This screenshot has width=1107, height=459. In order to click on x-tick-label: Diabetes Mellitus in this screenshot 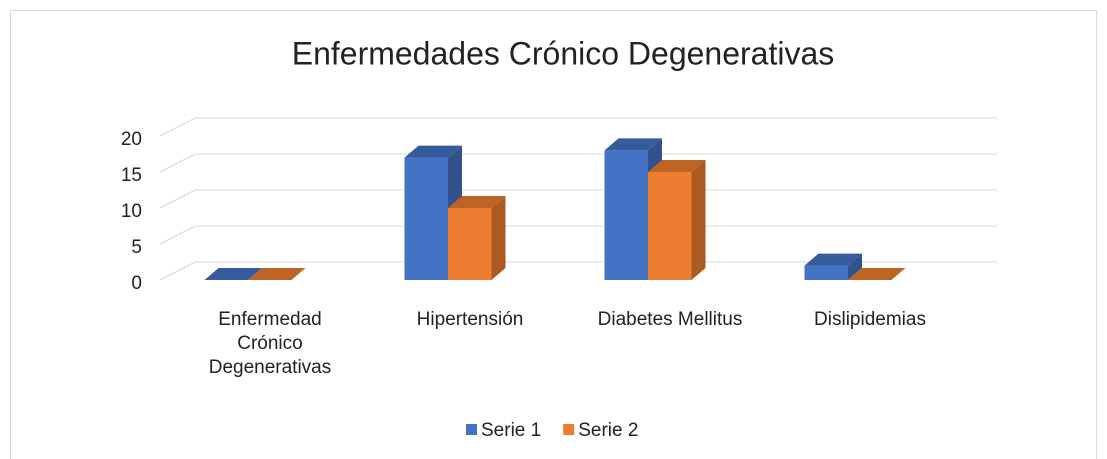, I will do `click(670, 319)`.